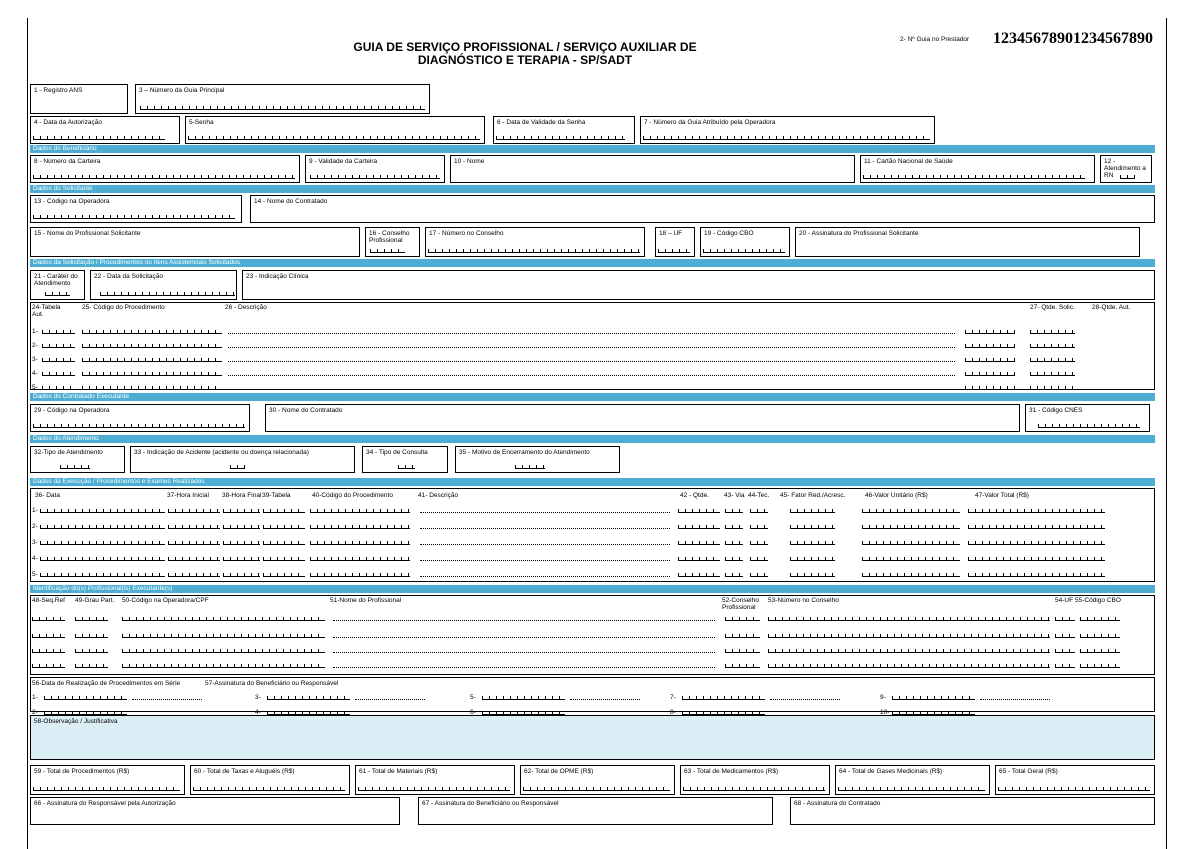 Image resolution: width=1200 pixels, height=849 pixels. I want to click on field-label: 5-, so click(473, 697).